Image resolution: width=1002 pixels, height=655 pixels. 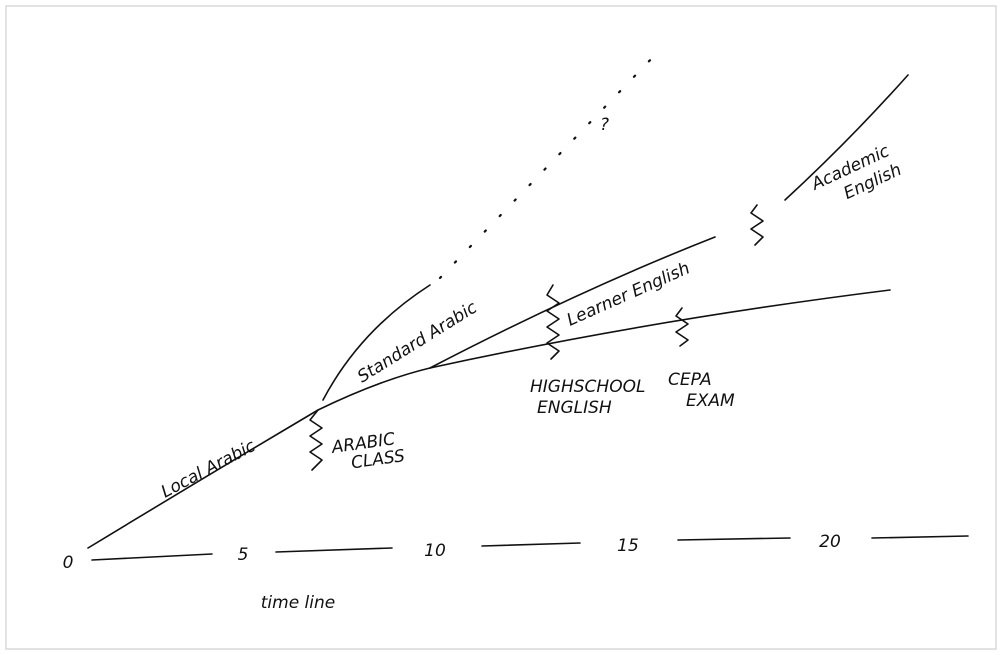 What do you see at coordinates (604, 125) in the screenshot?
I see `label: ?` at bounding box center [604, 125].